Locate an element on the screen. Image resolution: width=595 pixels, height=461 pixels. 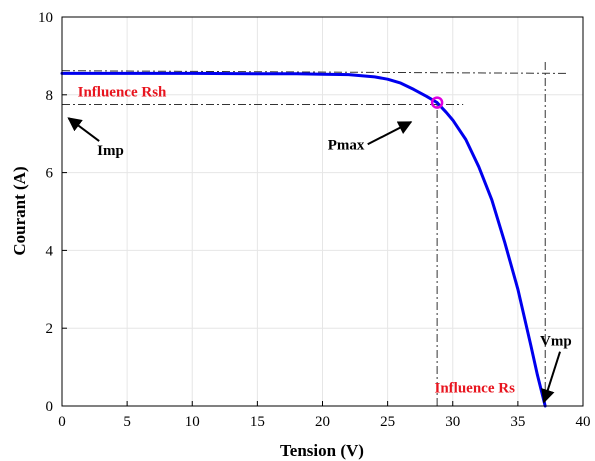
y-tick-label: 8 is located at coordinates (50, 96).